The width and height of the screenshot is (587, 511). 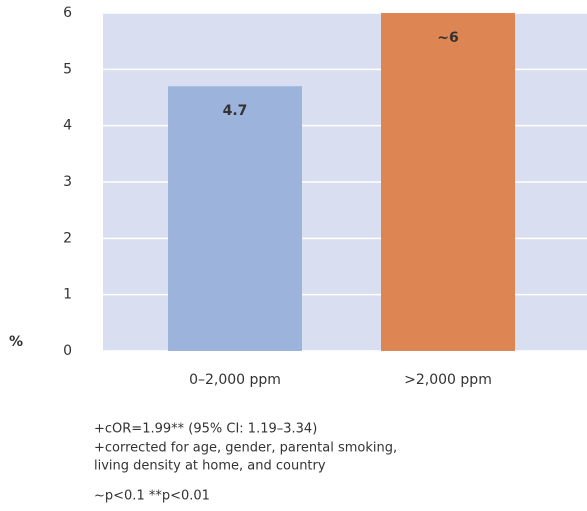 I want to click on y-tick-label: 2, so click(x=67, y=238).